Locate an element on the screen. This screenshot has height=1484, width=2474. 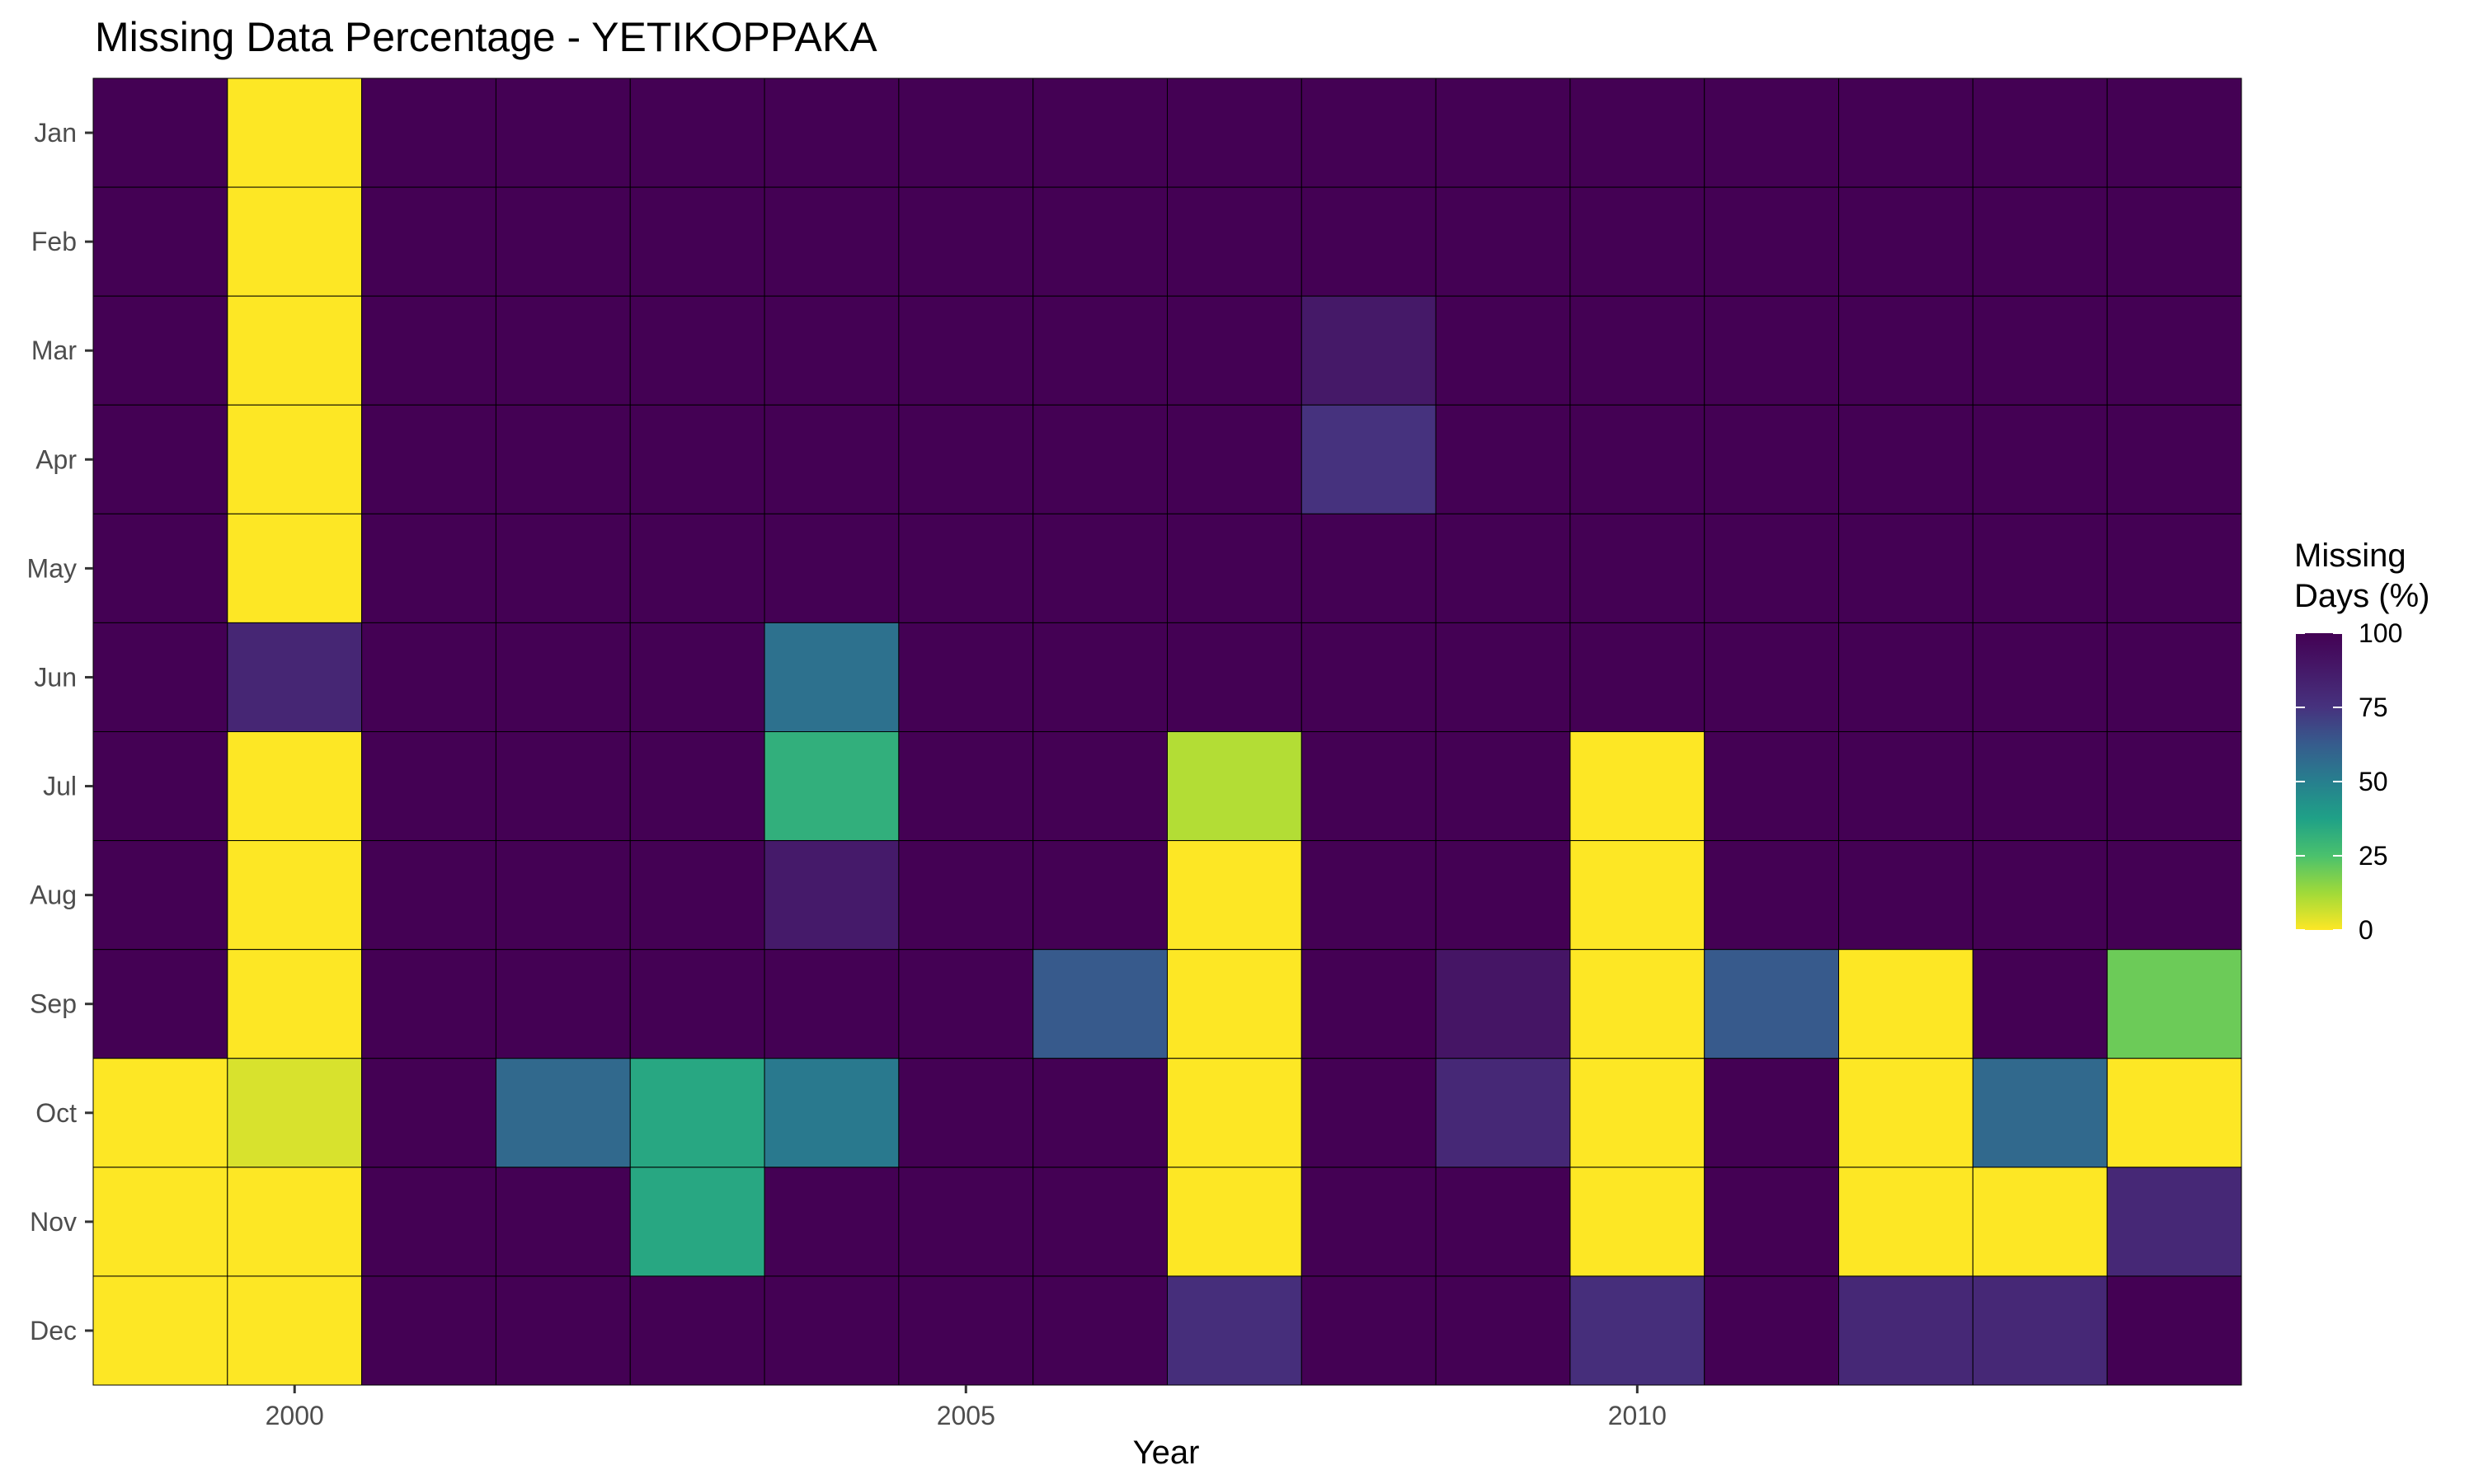
y-tick-label: Aug is located at coordinates (53, 896).